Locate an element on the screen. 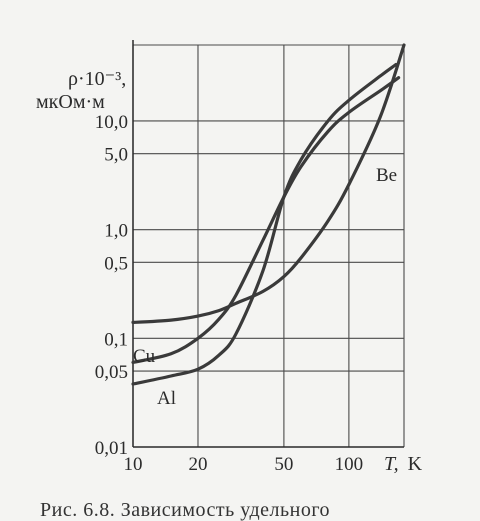 This screenshot has width=480, height=521. y-tick-labels: 0,01 0,05 0,1 0,5 1,0 5,0 10,0 is located at coordinates (111, 285).